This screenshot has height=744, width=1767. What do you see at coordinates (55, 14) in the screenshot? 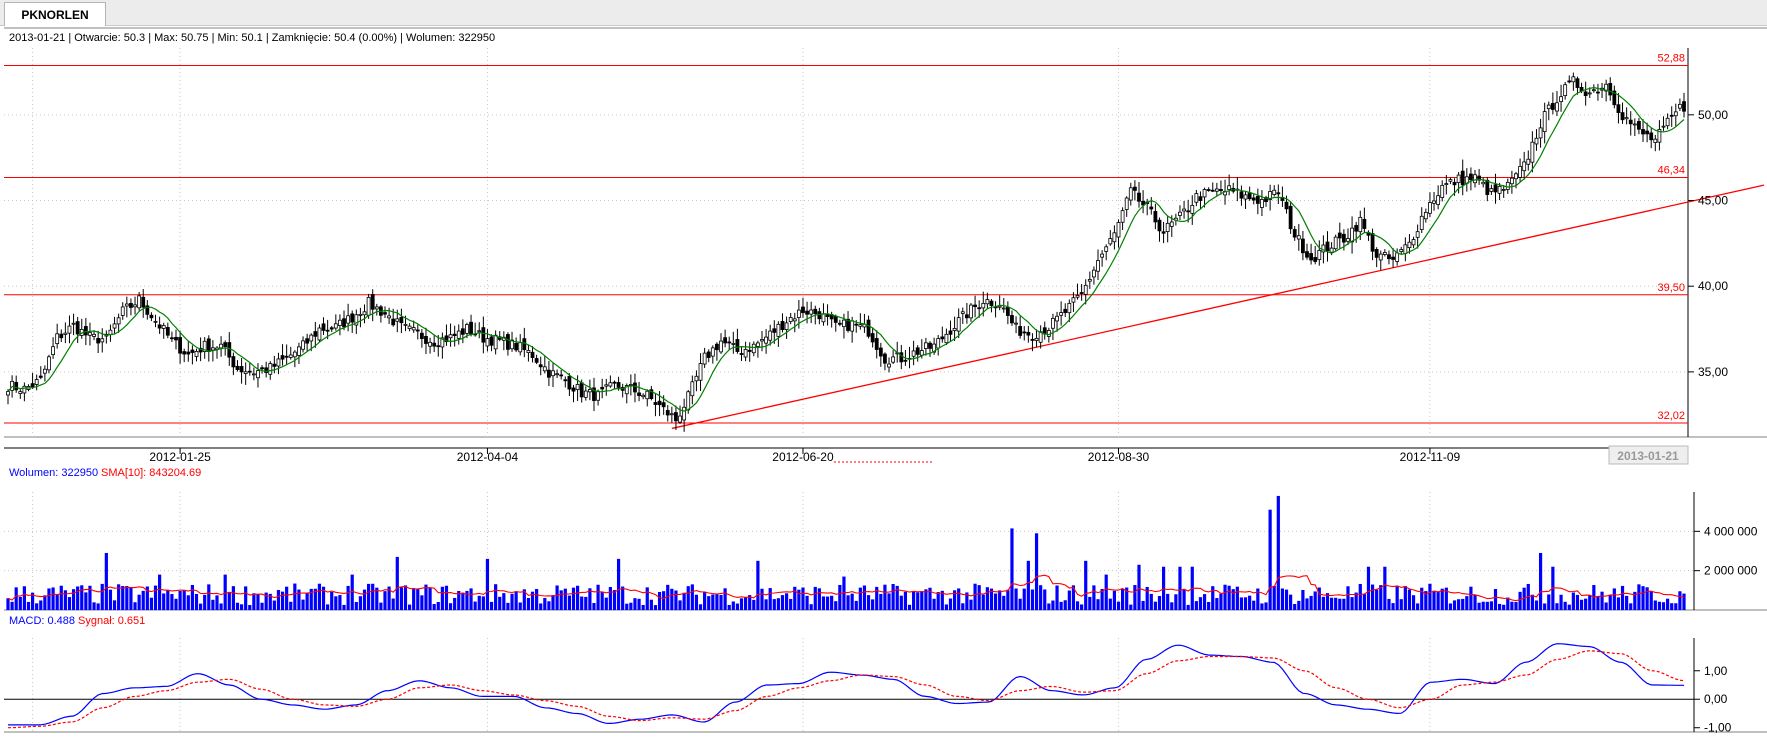
I see `tab-pknorlen: PKNORLEN` at bounding box center [55, 14].